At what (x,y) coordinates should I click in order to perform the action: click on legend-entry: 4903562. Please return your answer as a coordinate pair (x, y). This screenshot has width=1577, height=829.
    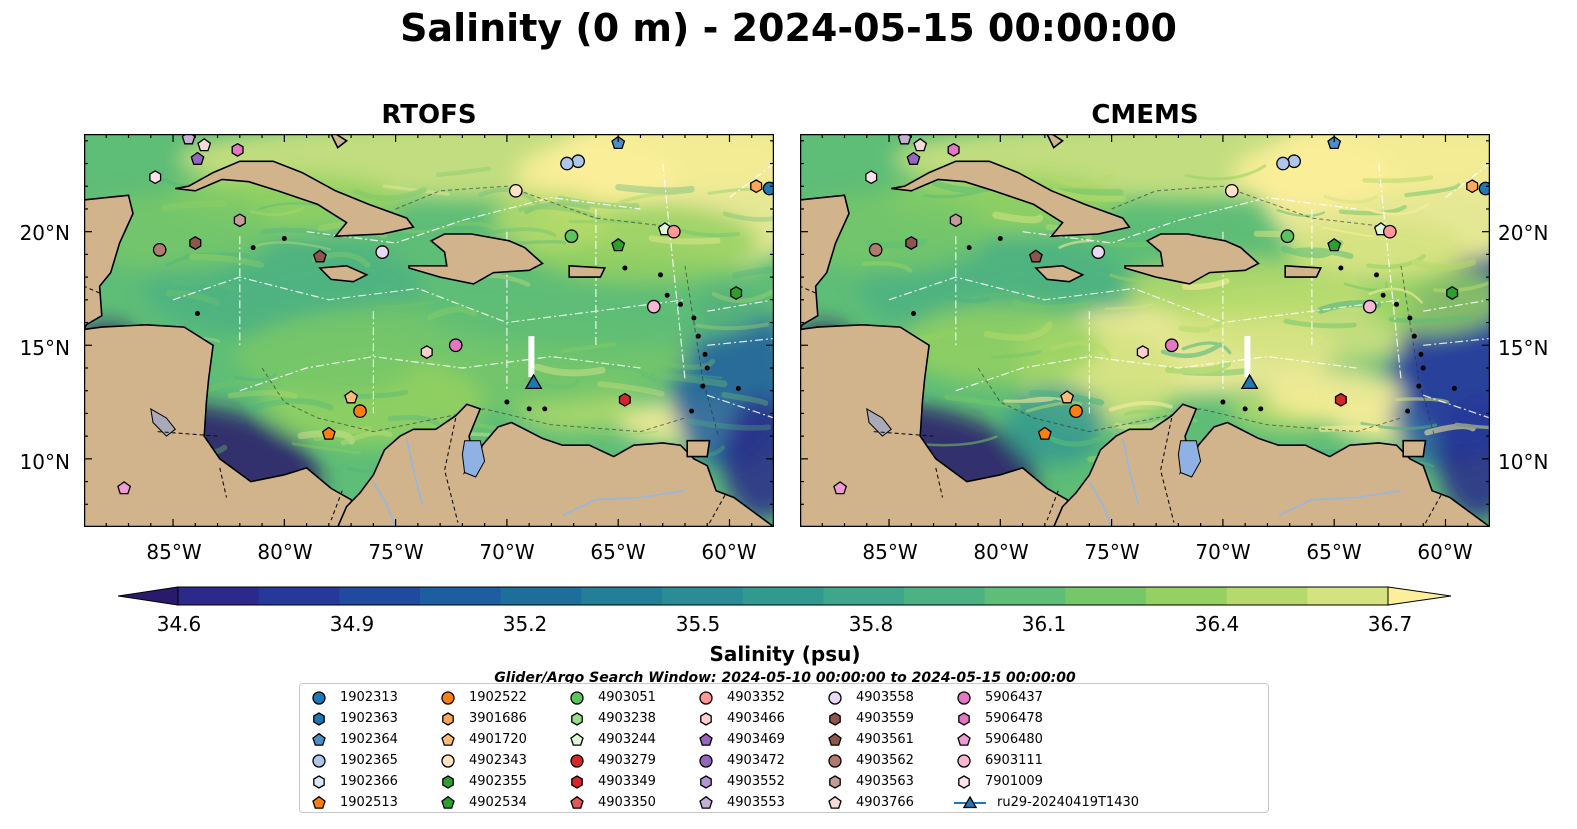
    Looking at the image, I should click on (869, 760).